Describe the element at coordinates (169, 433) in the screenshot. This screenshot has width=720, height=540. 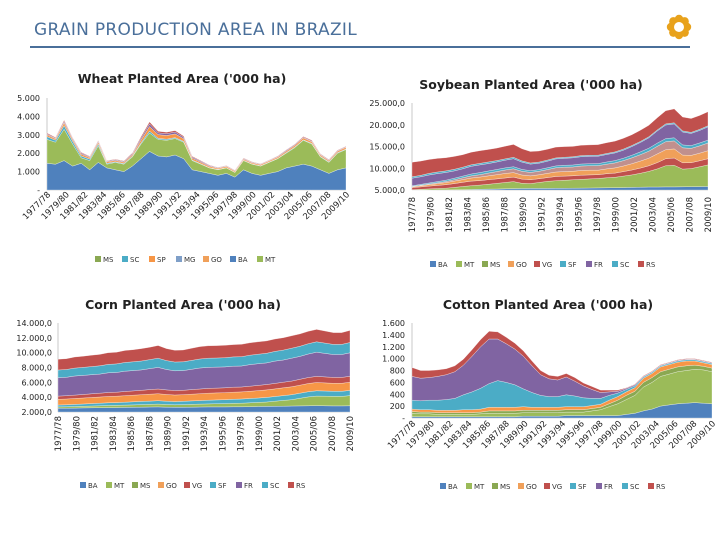
I see `corn-xtick-label: 1989/90` at that location.